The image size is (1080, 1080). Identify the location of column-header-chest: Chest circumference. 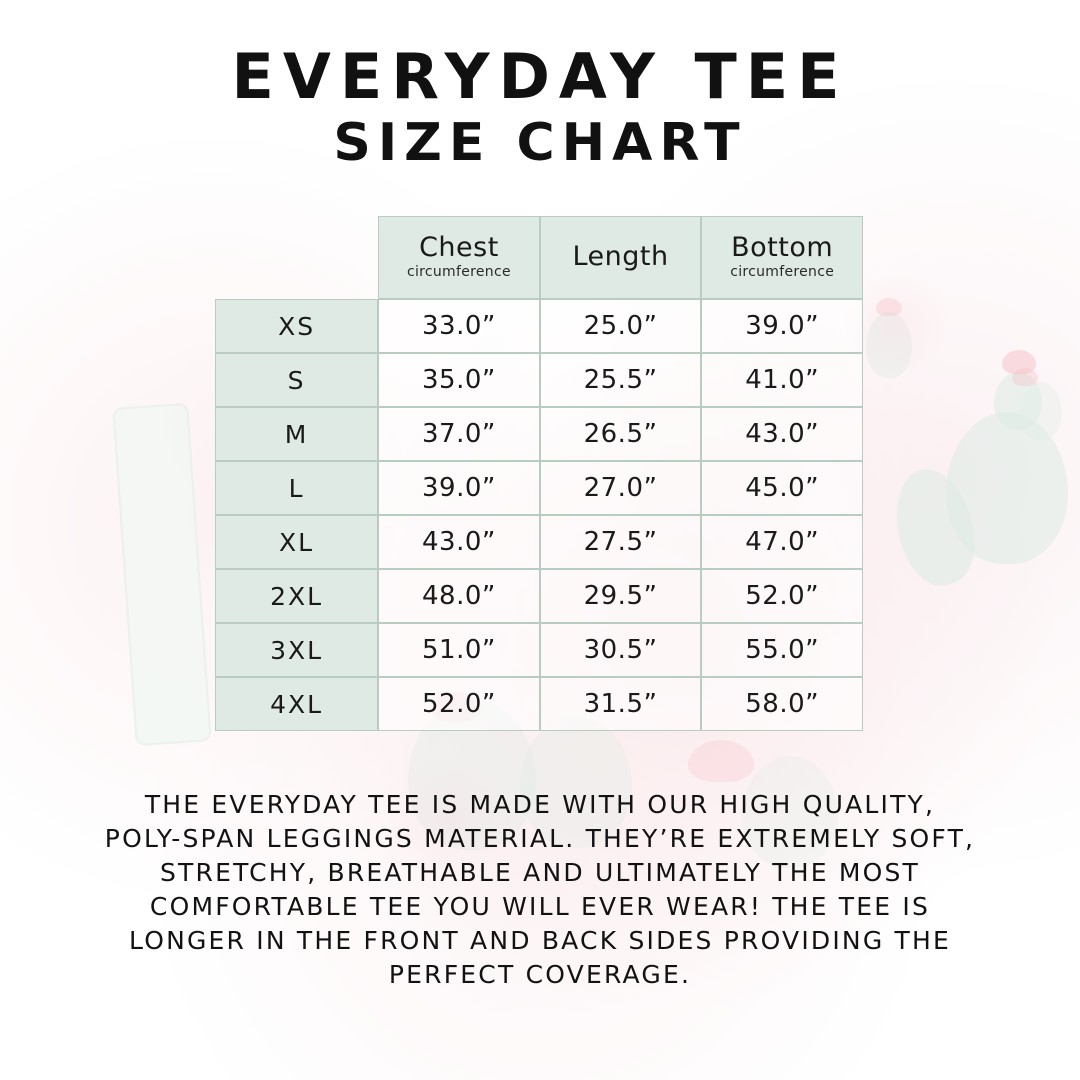
(459, 257).